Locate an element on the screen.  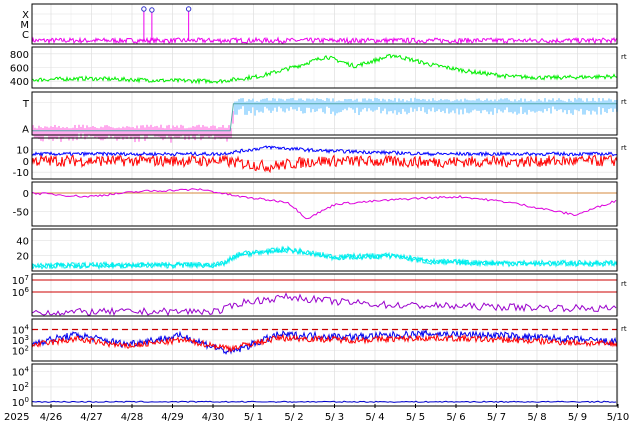
ytick-high-energy-protons-2: 10⁰ is located at coordinates (20, 402).